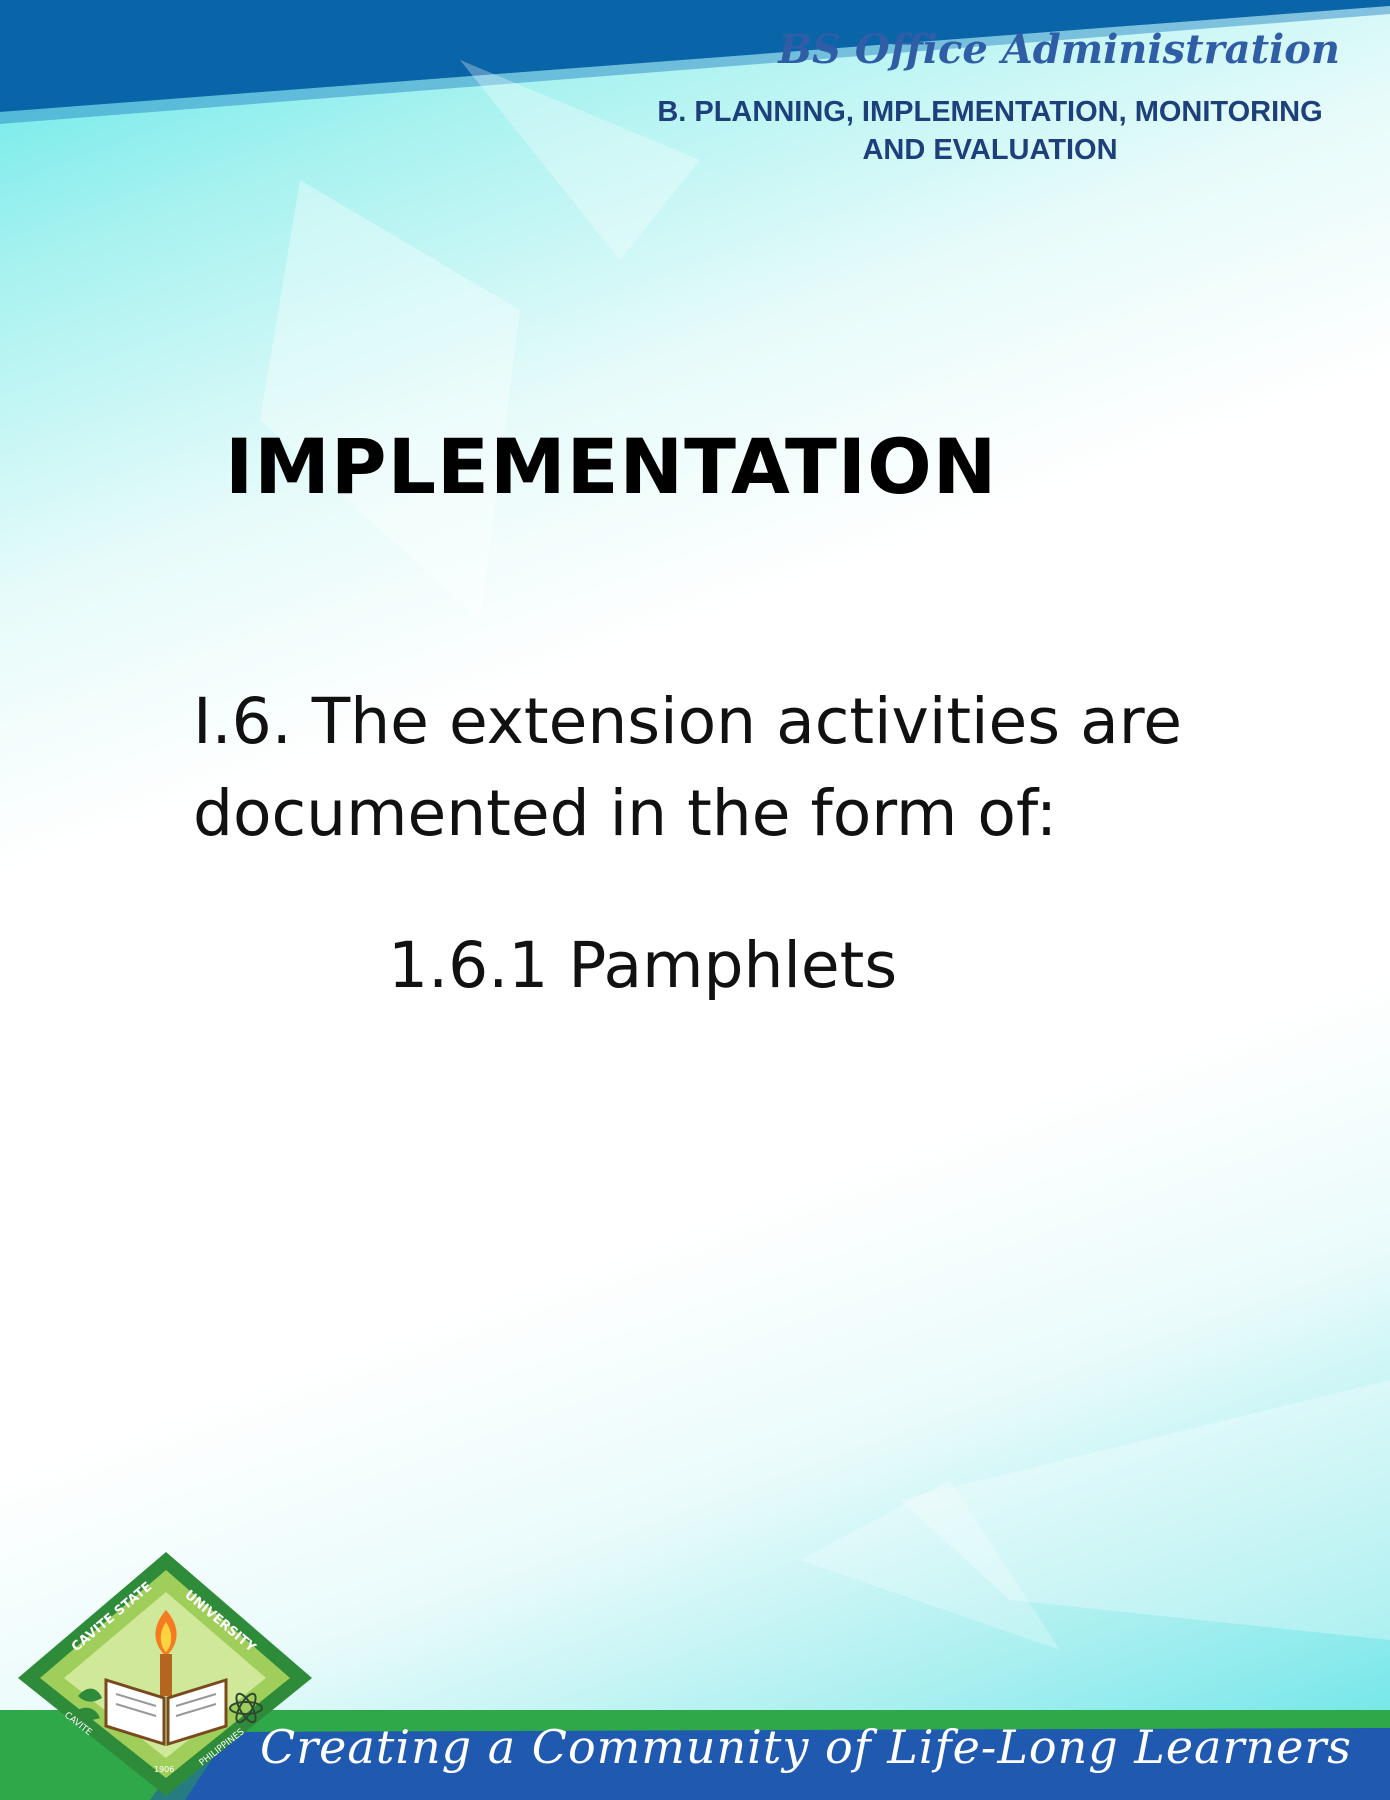  What do you see at coordinates (88, 1704) in the screenshot?
I see `leaf-icon` at bounding box center [88, 1704].